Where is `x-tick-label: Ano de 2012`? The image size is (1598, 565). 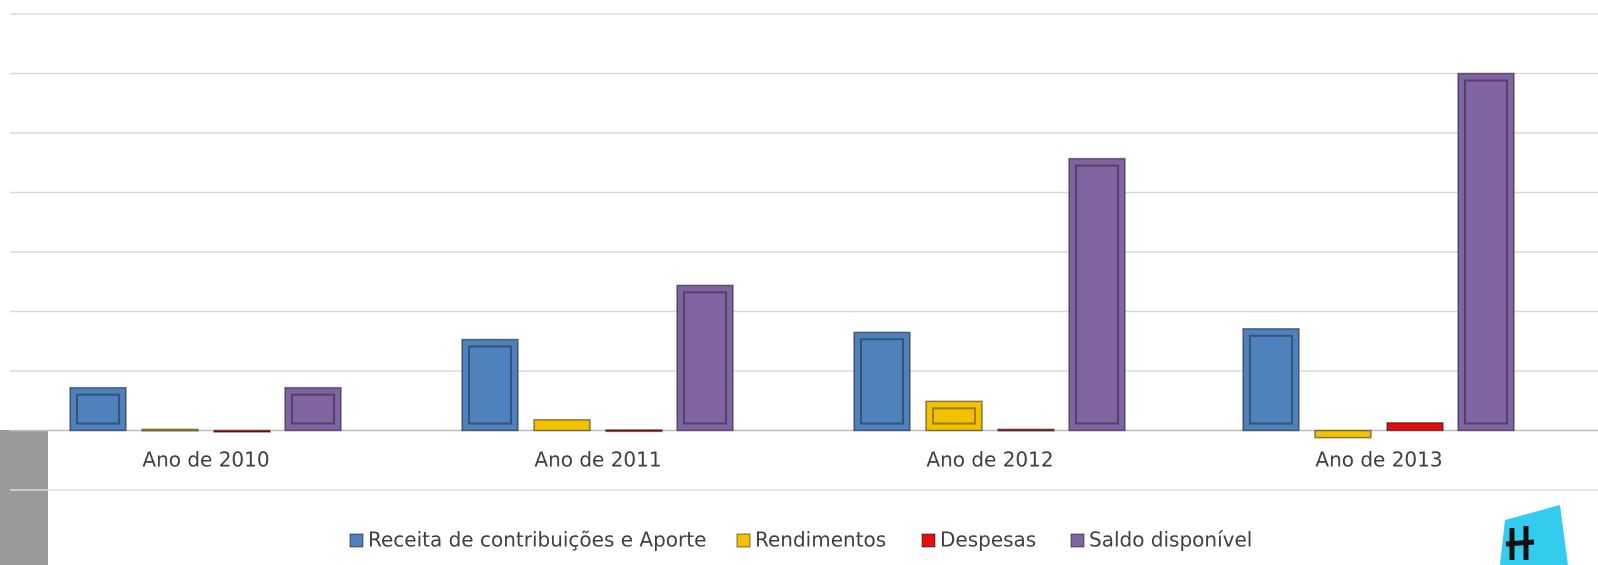
x-tick-label: Ano de 2012 is located at coordinates (989, 460).